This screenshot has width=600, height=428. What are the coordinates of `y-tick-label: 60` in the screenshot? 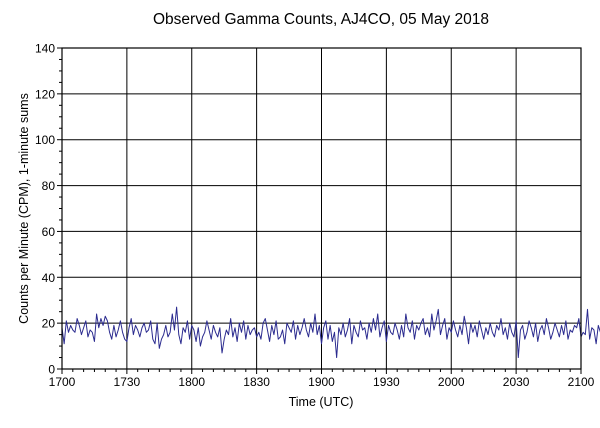 It's located at (49, 232).